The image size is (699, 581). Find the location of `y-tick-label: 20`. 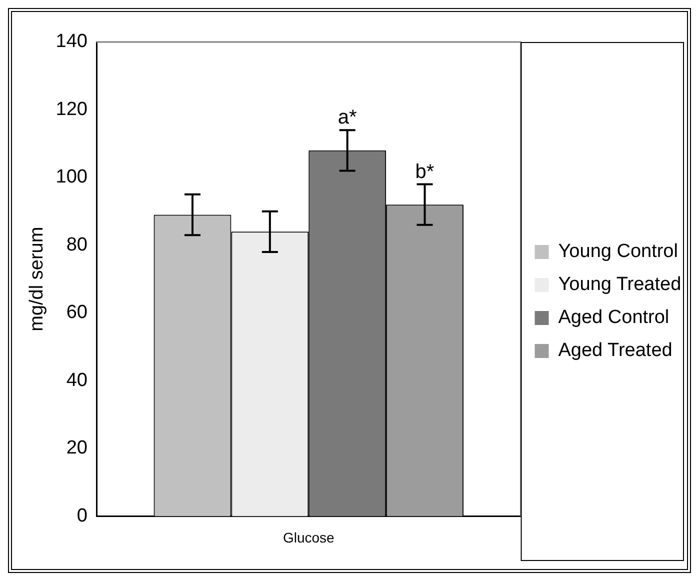

y-tick-label: 20 is located at coordinates (77, 448).